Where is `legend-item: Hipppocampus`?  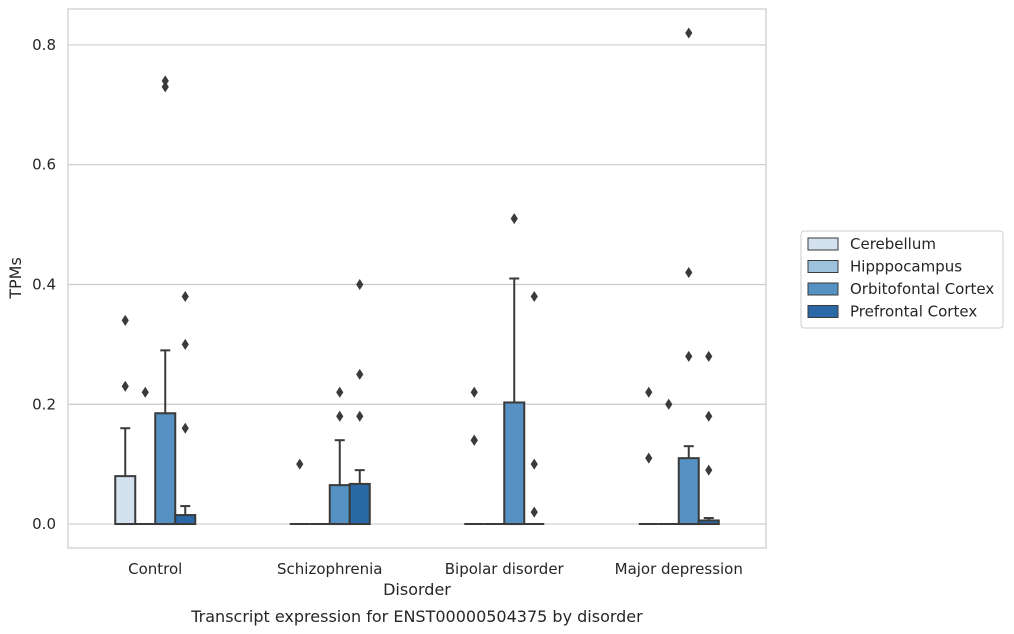
legend-item: Hipppocampus is located at coordinates (884, 267).